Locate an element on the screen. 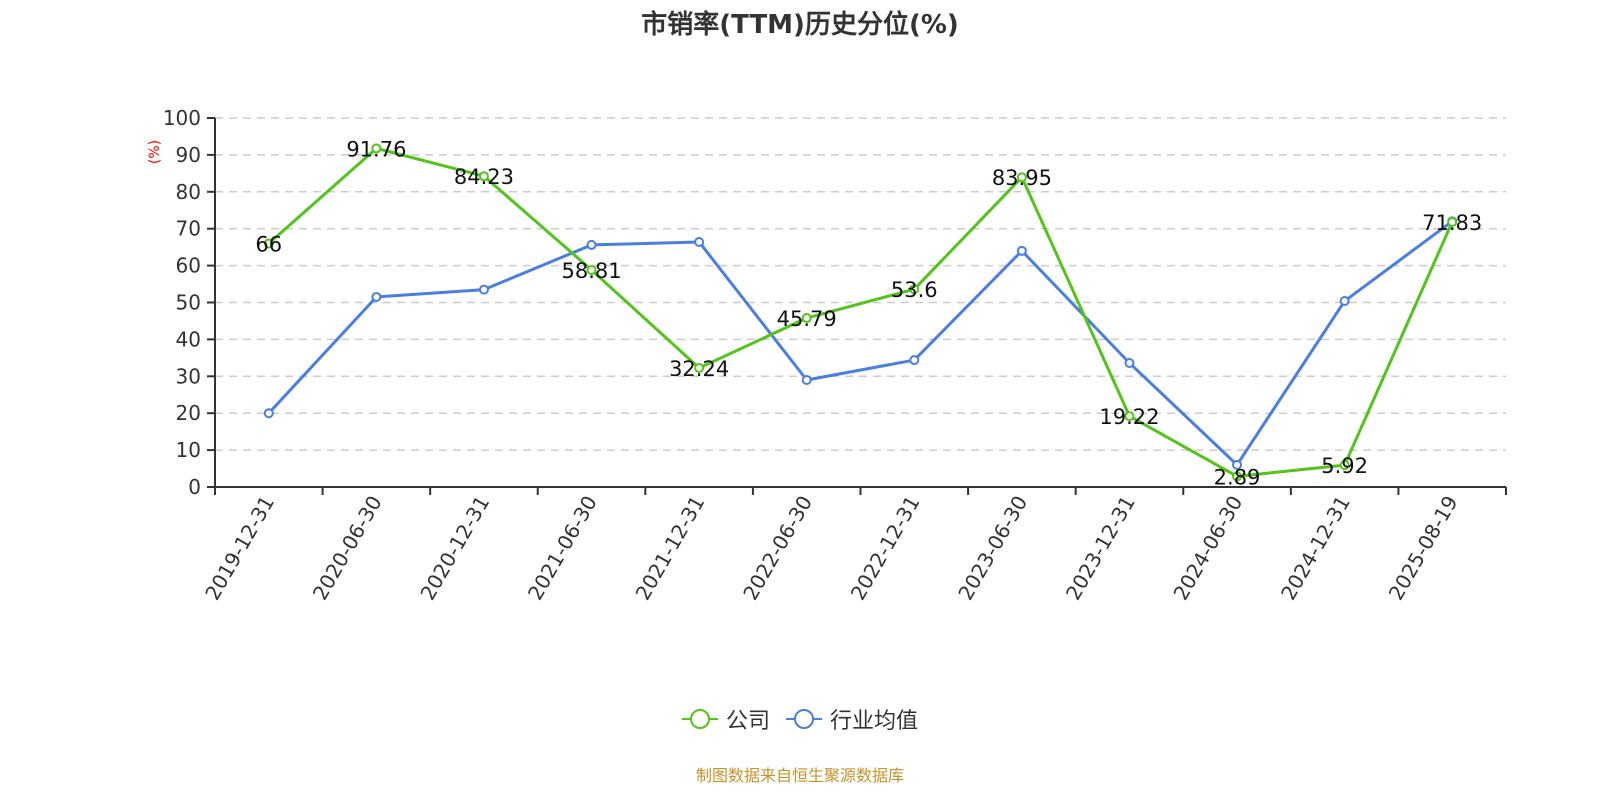  y-axis: 0 10 20 30 40 50 60 70 80 90 100(%) is located at coordinates (181, 302).